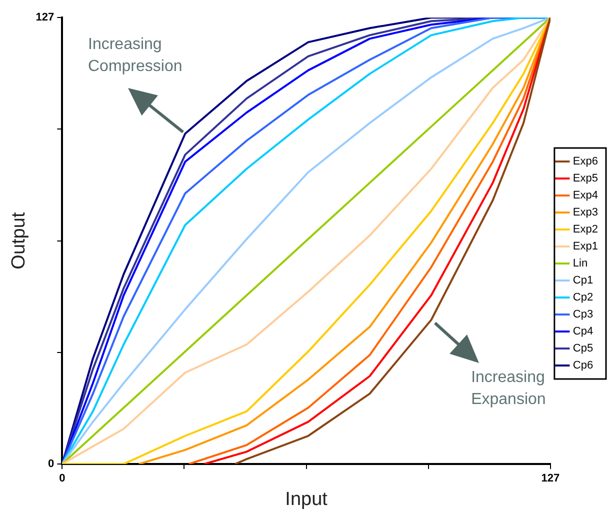 This screenshot has width=616, height=525. Describe the element at coordinates (580, 264) in the screenshot. I see `legend-label: Lin` at that location.